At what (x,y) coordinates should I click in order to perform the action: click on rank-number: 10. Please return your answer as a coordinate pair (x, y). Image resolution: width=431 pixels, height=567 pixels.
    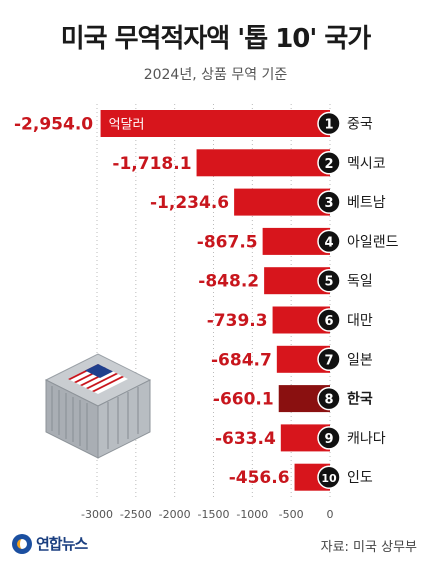
    Looking at the image, I should click on (329, 478).